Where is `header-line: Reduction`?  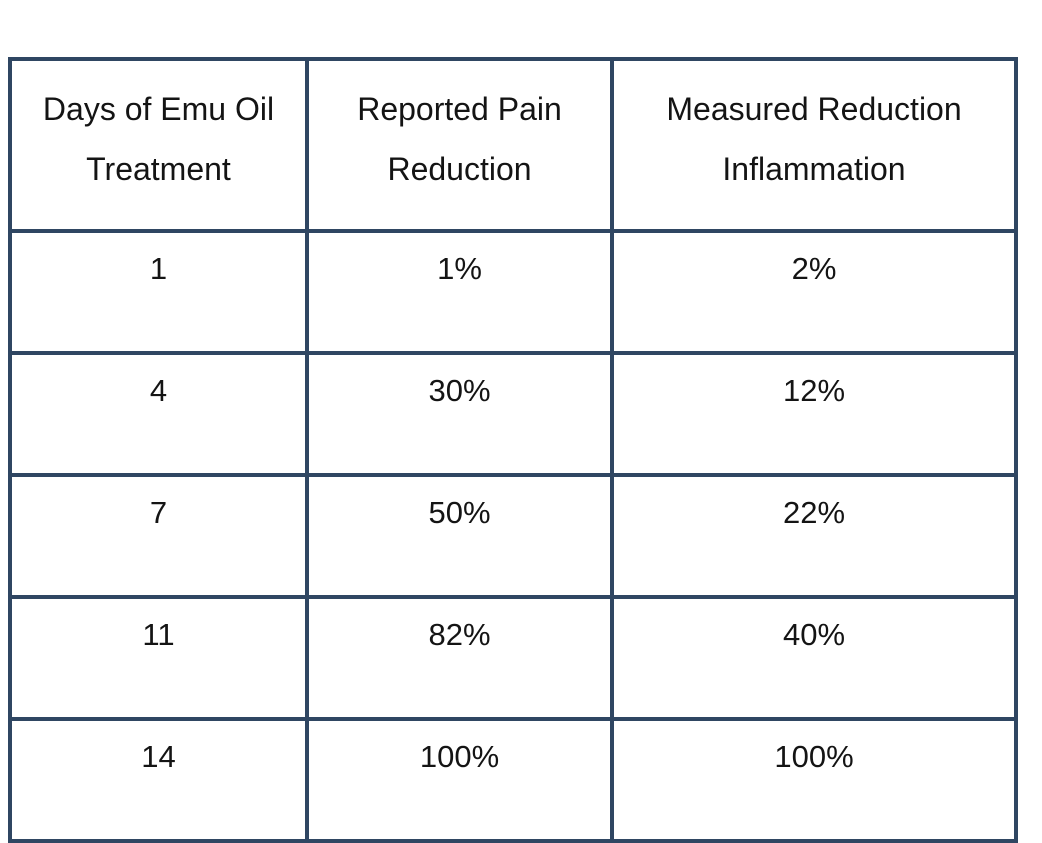
header-line: Reduction is located at coordinates (459, 169).